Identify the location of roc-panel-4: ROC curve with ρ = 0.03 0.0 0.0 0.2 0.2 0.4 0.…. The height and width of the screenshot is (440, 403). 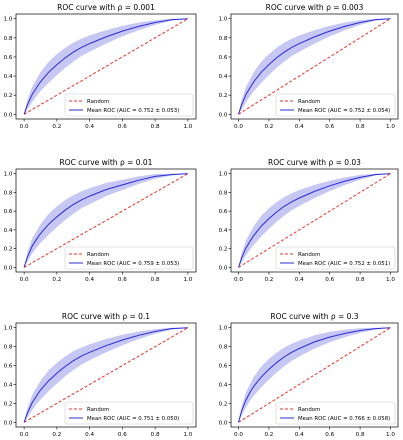
(309, 220).